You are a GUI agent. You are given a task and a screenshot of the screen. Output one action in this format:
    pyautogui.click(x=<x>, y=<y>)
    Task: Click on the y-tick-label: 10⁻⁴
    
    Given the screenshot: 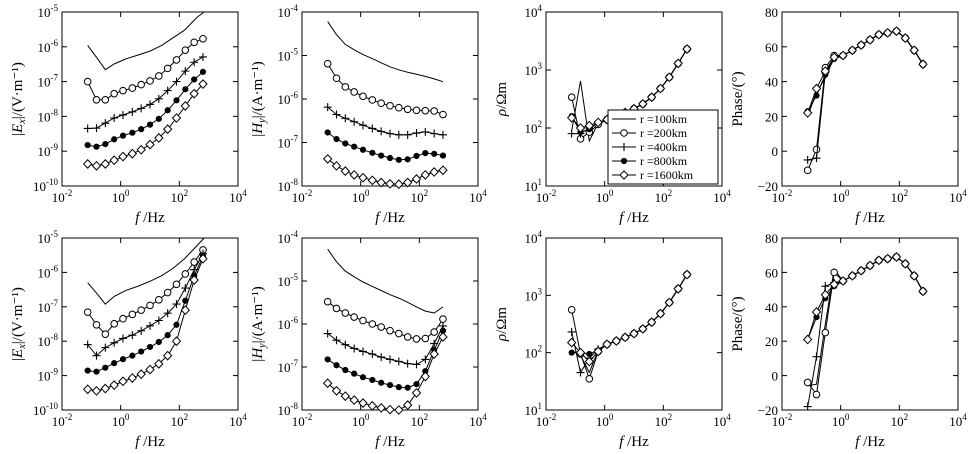 What is the action you would take?
    pyautogui.click(x=288, y=237)
    